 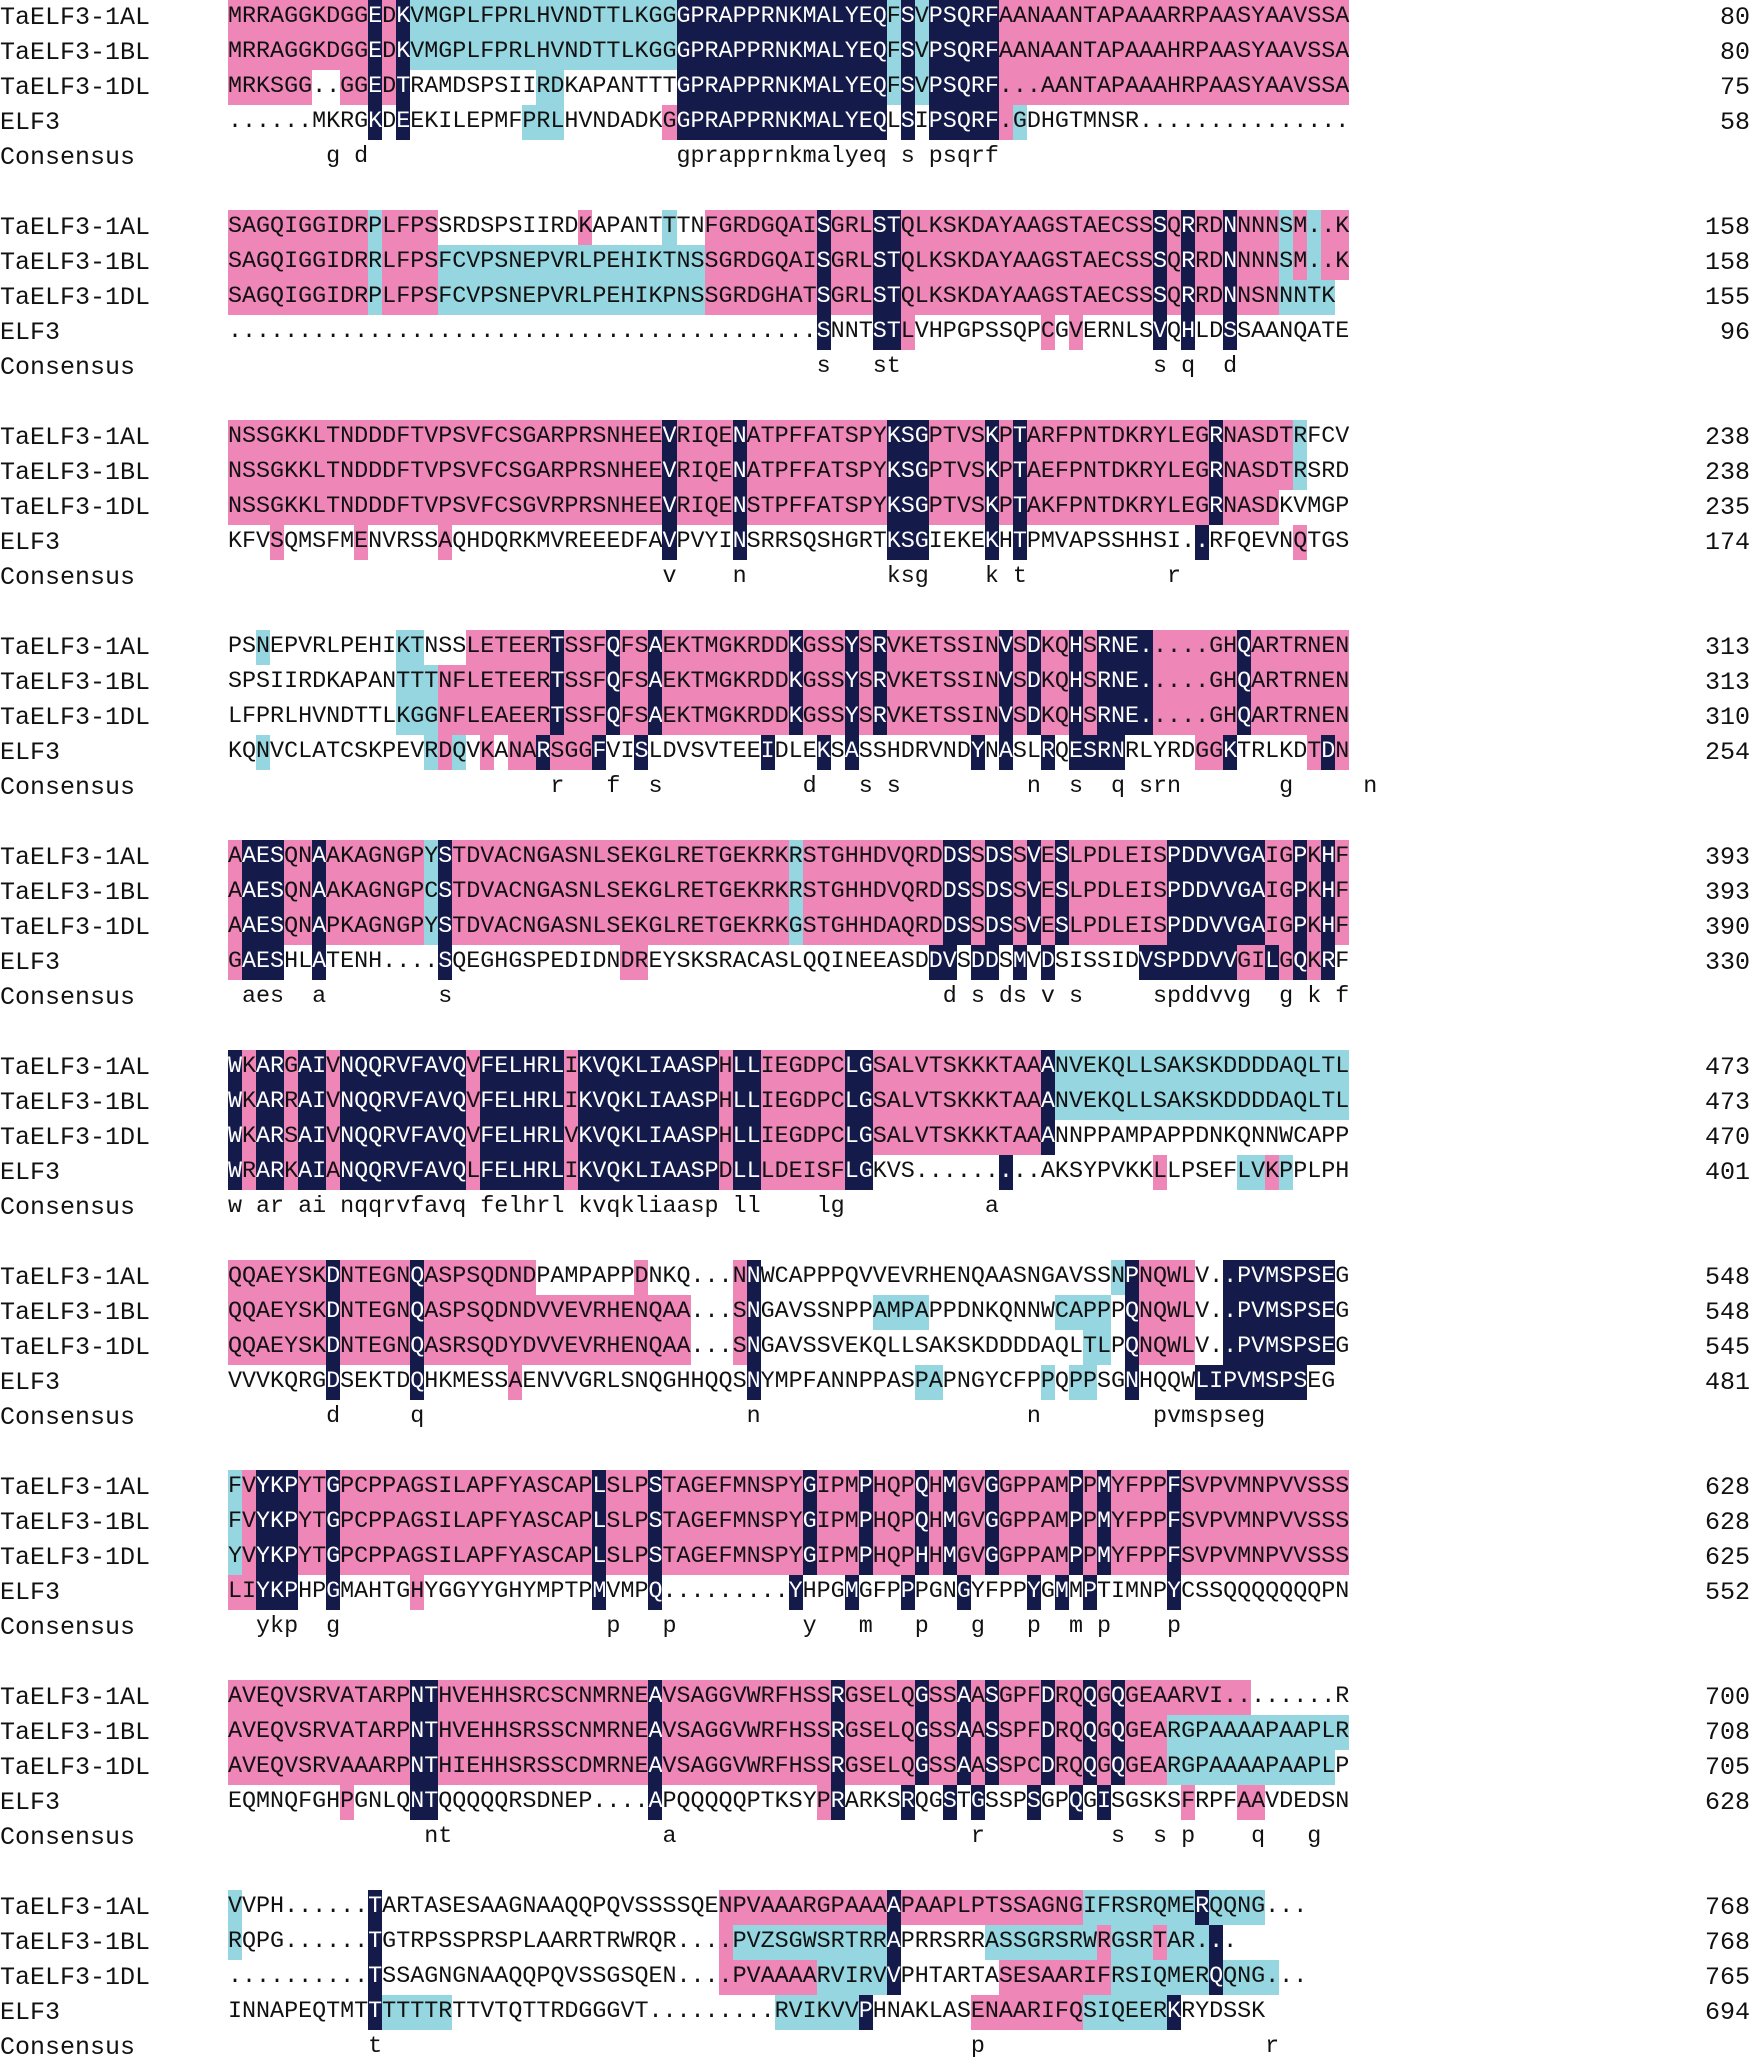 I want to click on residue: M, so click(x=599, y=1592).